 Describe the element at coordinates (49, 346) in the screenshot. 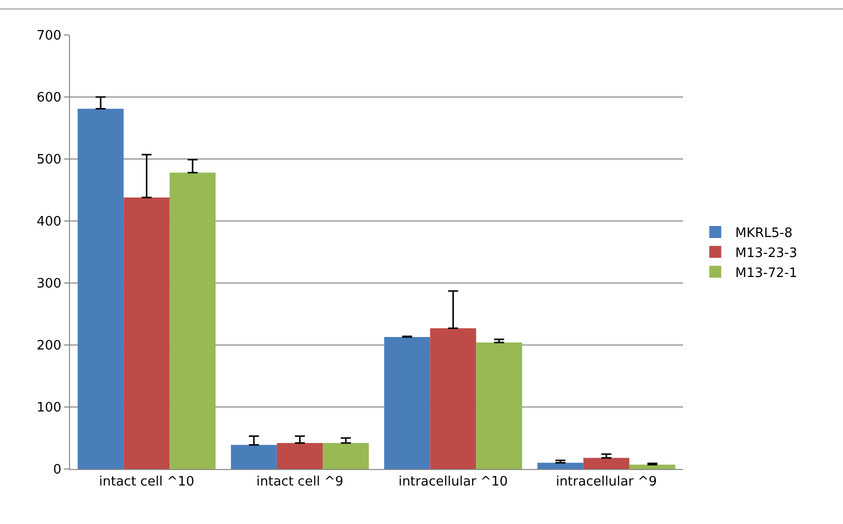

I see `y-tick-label: 200` at that location.